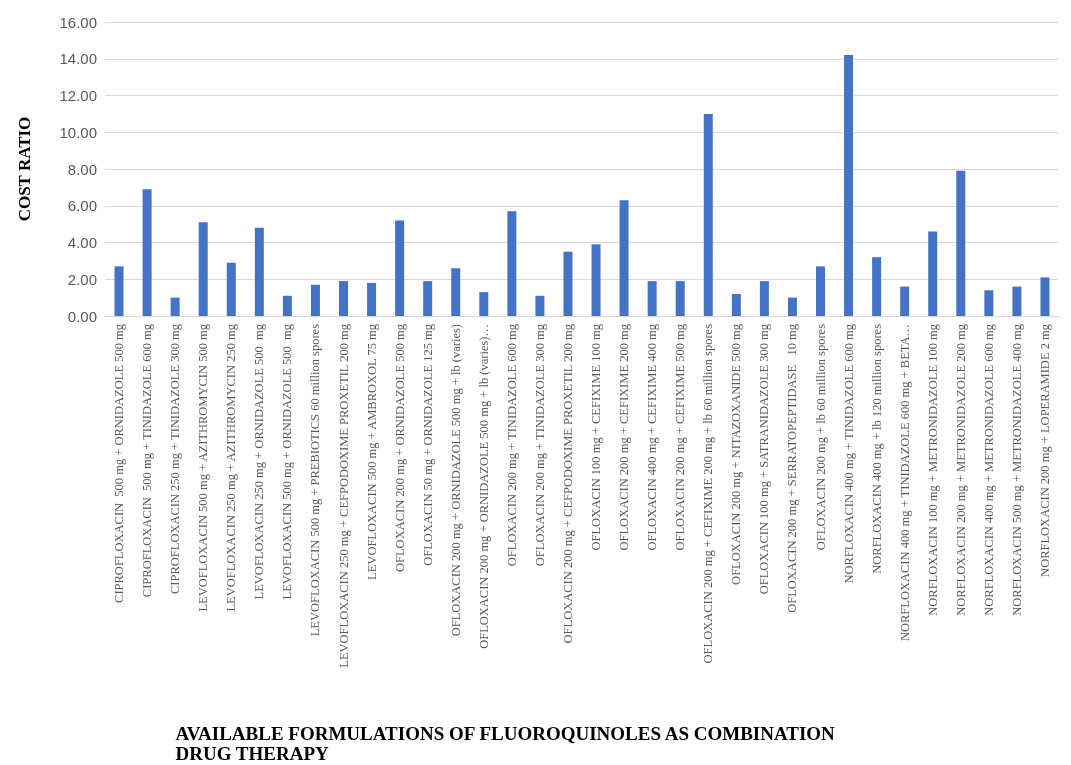  I want to click on x-tick-label: OFLOXACIN 200 mg + CEFPODOXIME PROXETIL 200 mg, so click(567, 483).